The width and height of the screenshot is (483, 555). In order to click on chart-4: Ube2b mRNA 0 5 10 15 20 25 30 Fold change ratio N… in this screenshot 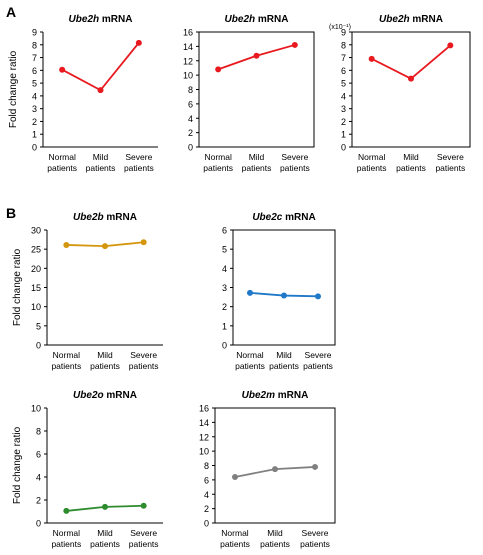, I will do `click(87, 291)`.